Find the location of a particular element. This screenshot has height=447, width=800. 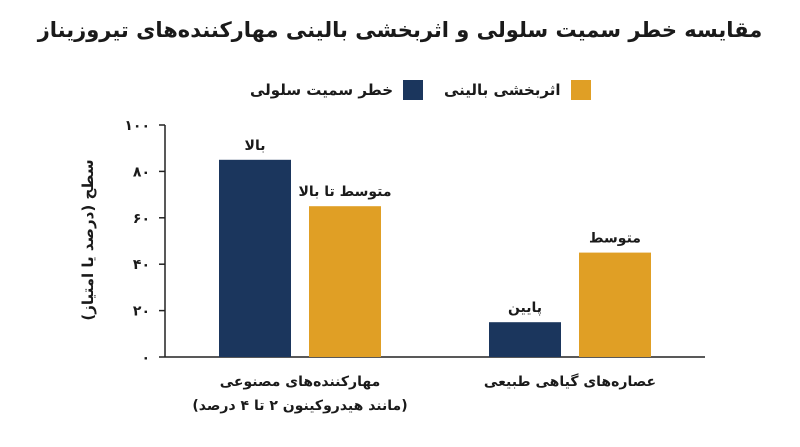

legend-label-cytotoxicity: خطر سمیت سلولی is located at coordinates (322, 90).